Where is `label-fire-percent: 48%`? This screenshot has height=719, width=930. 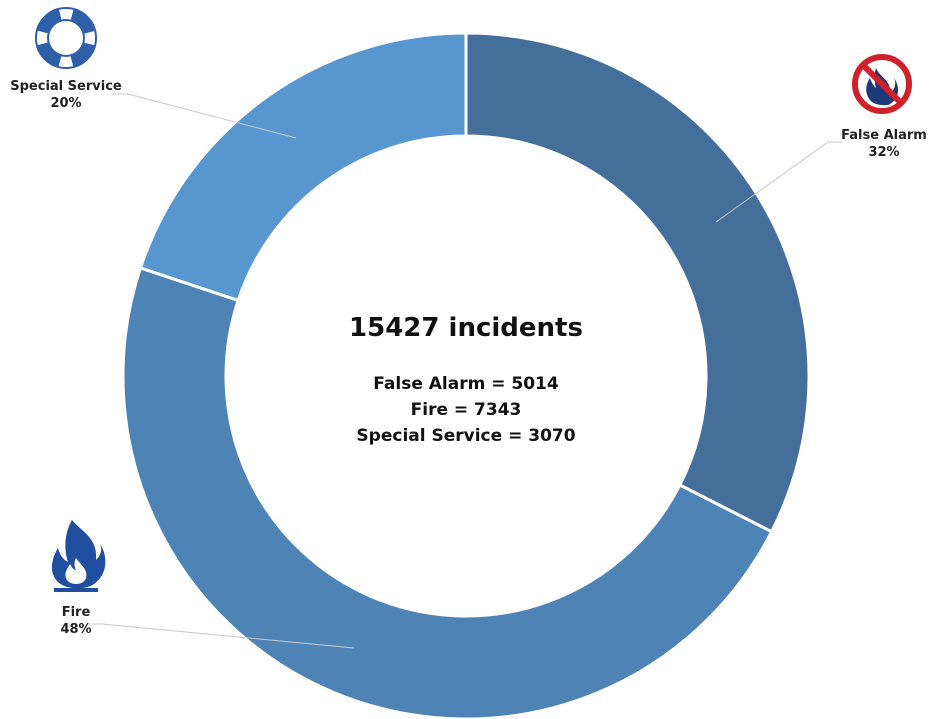
label-fire-percent: 48% is located at coordinates (75, 629).